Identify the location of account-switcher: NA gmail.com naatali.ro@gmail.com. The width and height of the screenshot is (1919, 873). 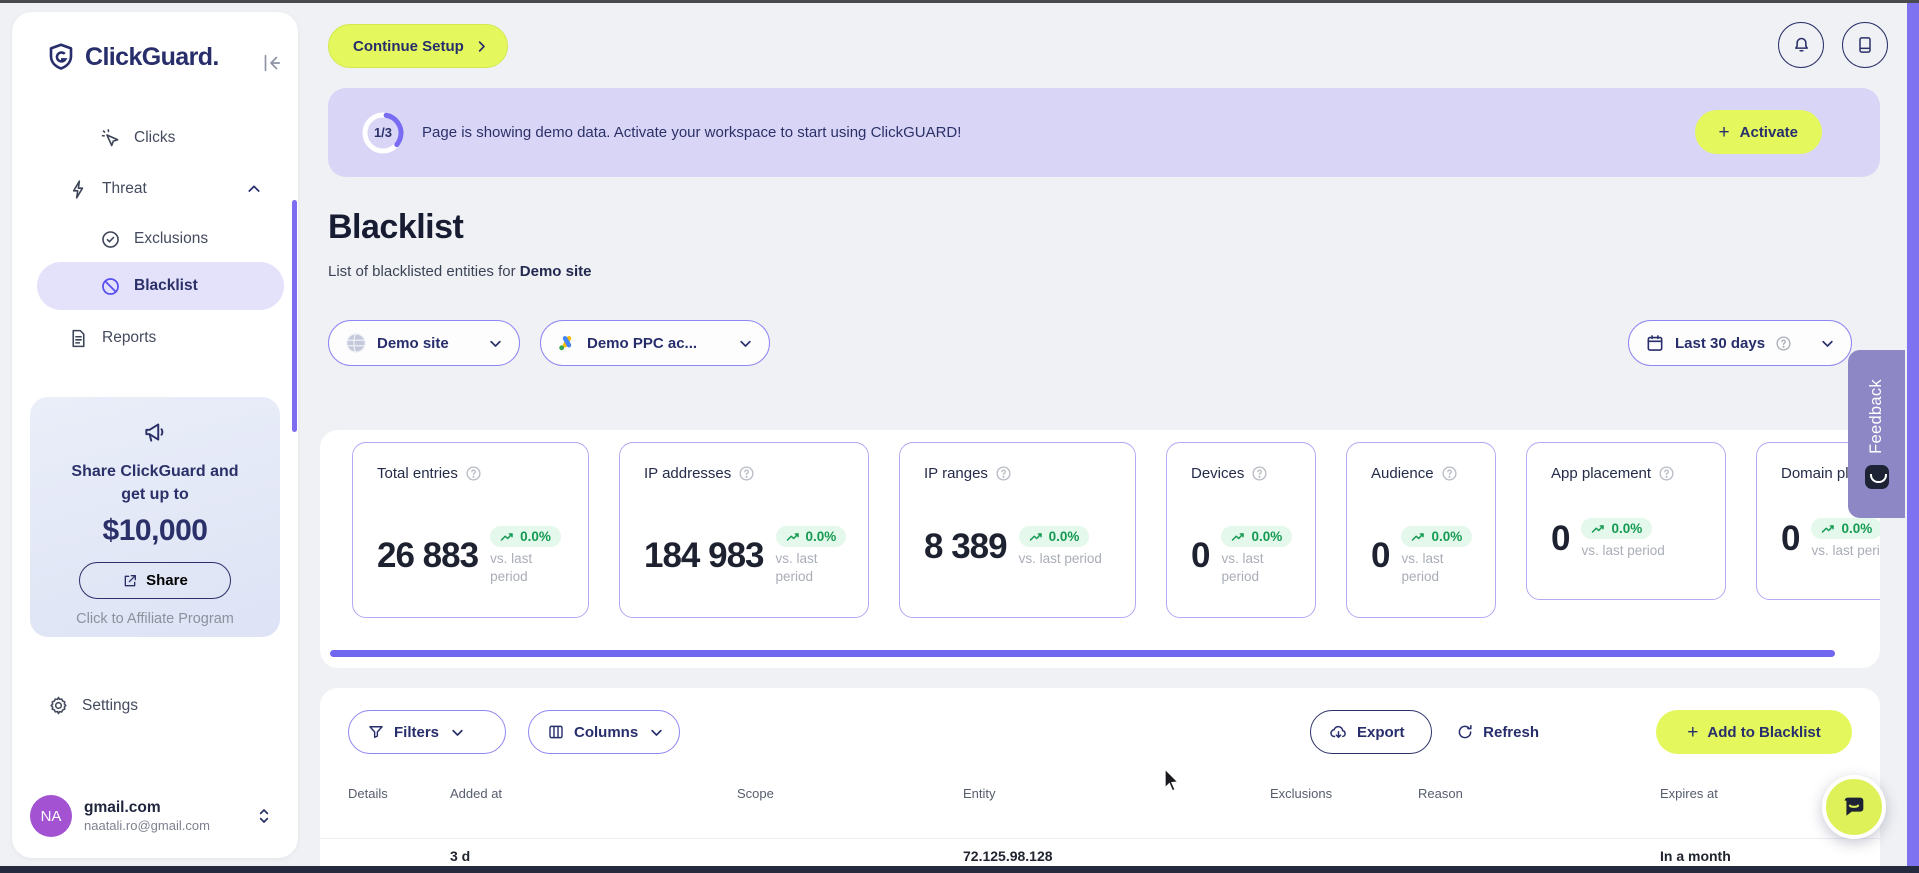
(155, 816).